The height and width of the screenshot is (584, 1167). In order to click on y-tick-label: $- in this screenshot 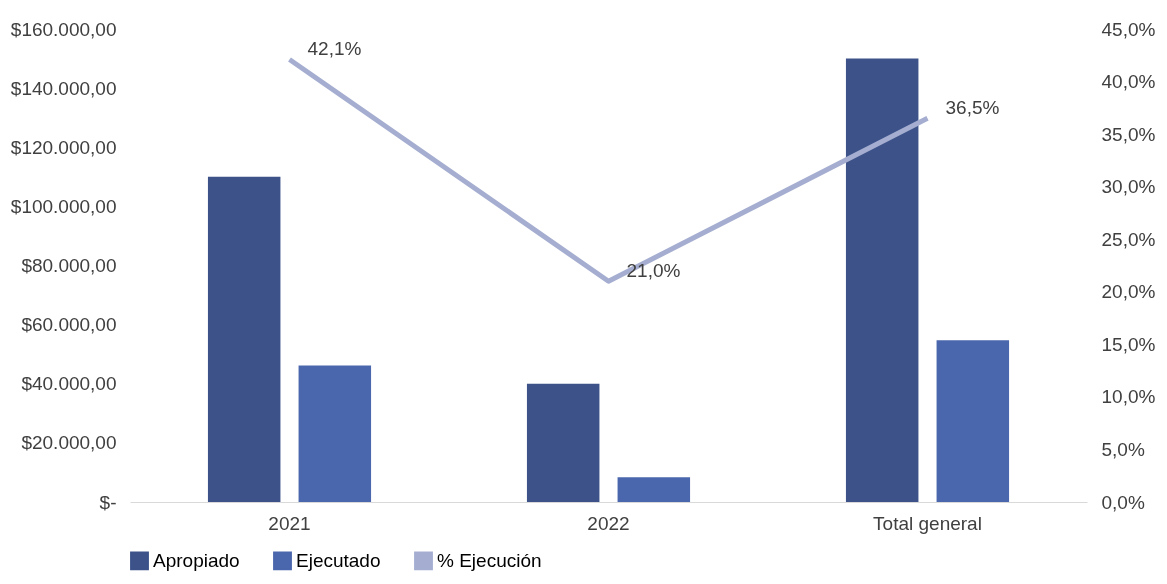, I will do `click(108, 502)`.